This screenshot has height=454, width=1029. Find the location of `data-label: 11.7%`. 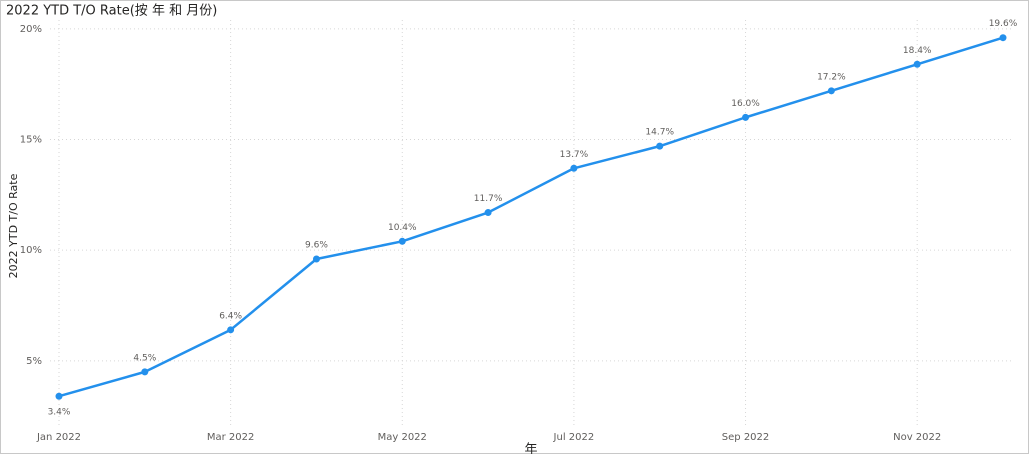

data-label: 11.7% is located at coordinates (488, 199).